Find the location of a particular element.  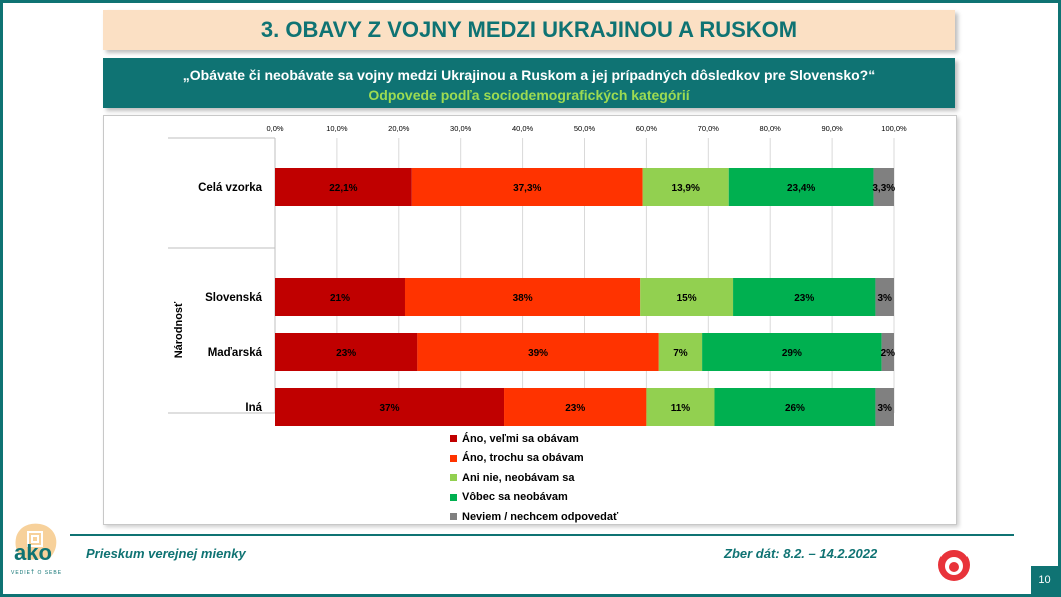

category-label: Maďarská is located at coordinates (235, 353).